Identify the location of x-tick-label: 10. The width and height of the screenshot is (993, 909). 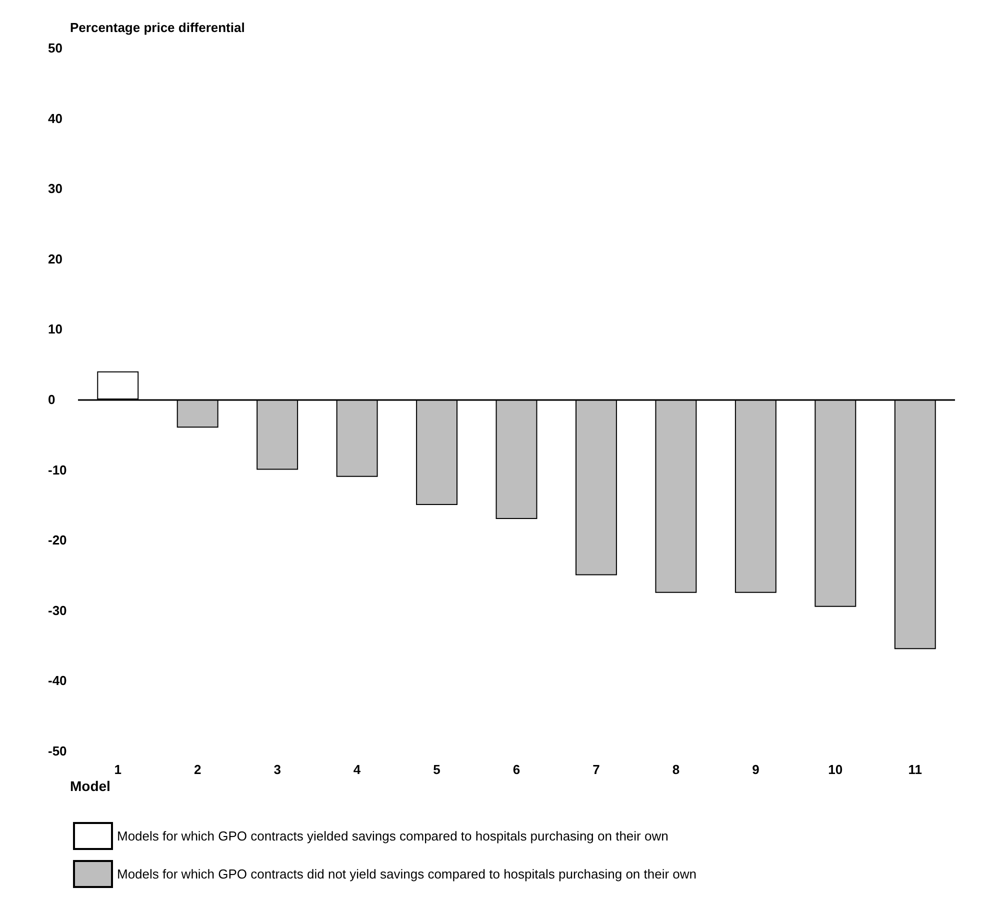
(835, 769).